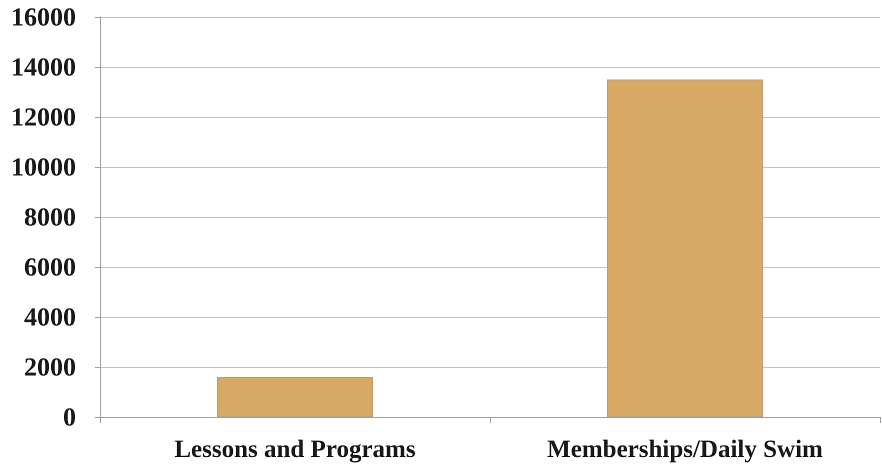  Describe the element at coordinates (43, 117) in the screenshot. I see `y-tick-label: 12000` at that location.